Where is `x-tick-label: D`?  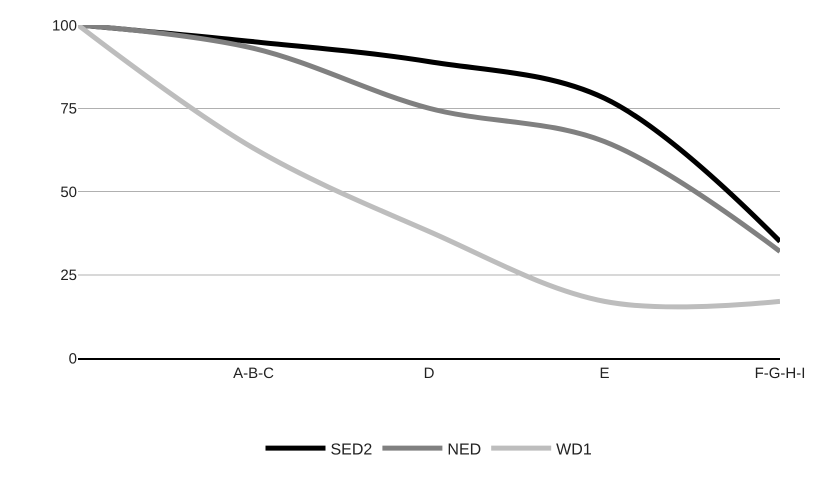
x-tick-label: D is located at coordinates (429, 373).